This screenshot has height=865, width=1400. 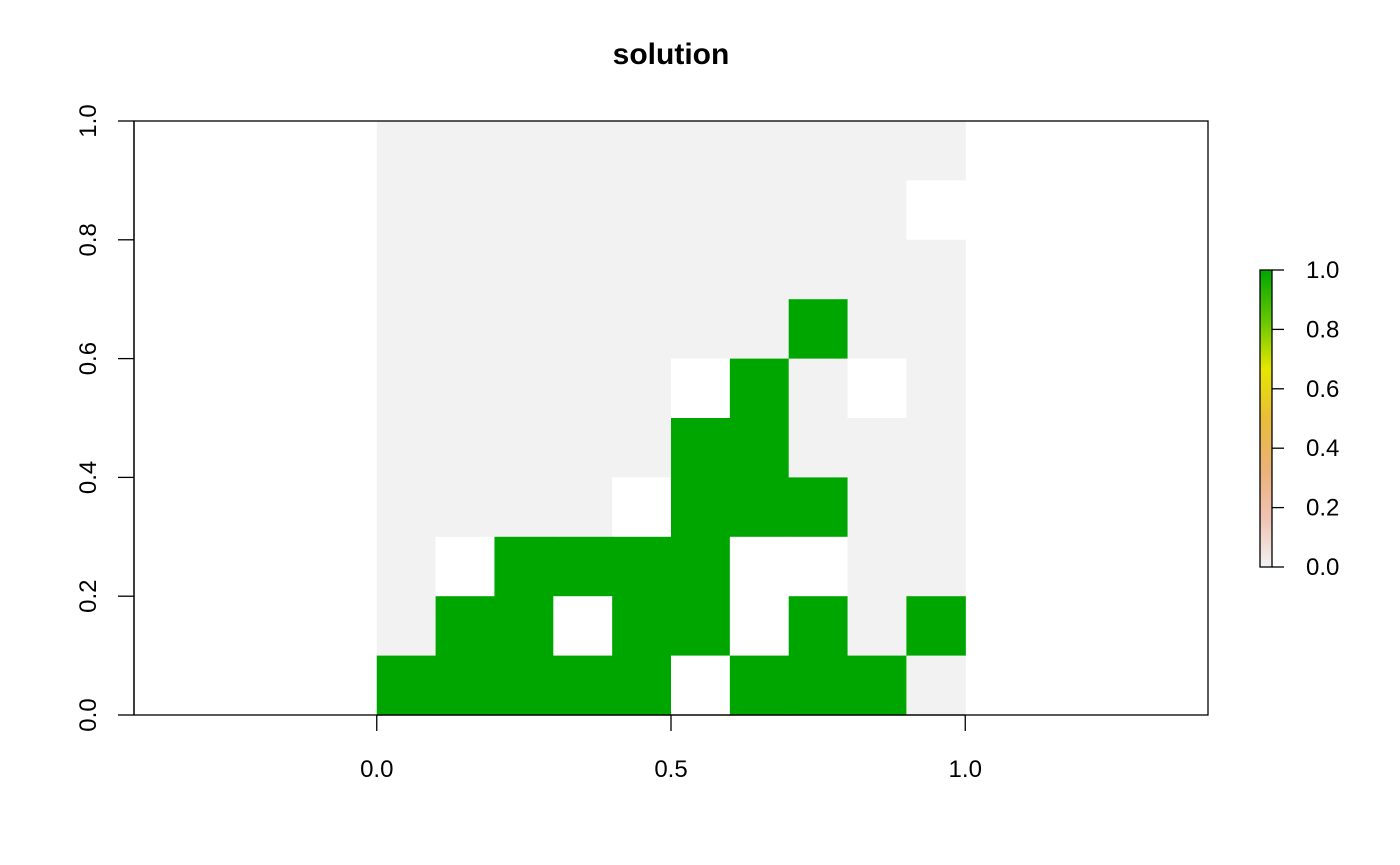 What do you see at coordinates (376, 769) in the screenshot?
I see `x-tick-label: 0.0` at bounding box center [376, 769].